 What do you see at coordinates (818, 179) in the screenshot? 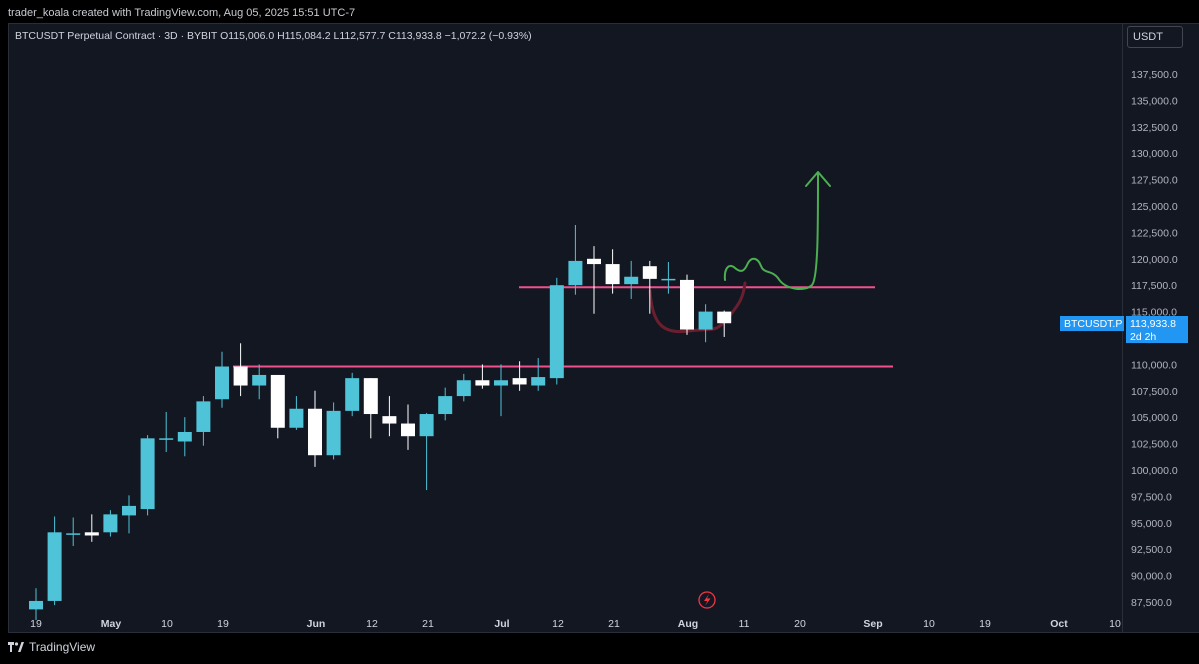
I see `arrow-head-icon` at bounding box center [818, 179].